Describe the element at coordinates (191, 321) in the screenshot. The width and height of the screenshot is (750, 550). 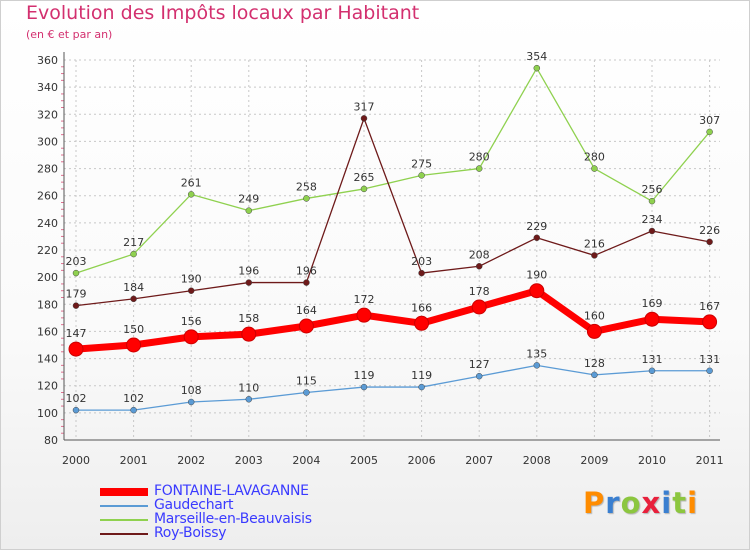
I see `data-label: 156` at that location.